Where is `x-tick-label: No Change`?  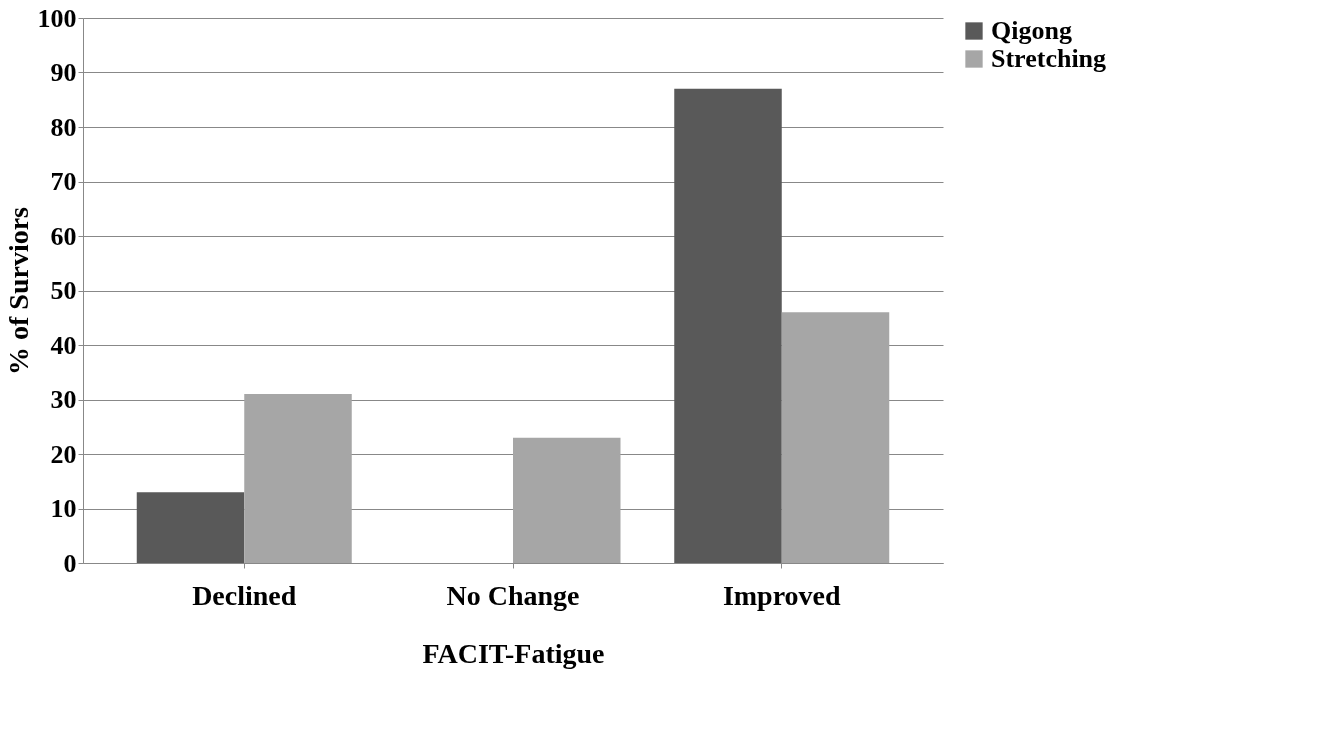
x-tick-label: No Change is located at coordinates (513, 595).